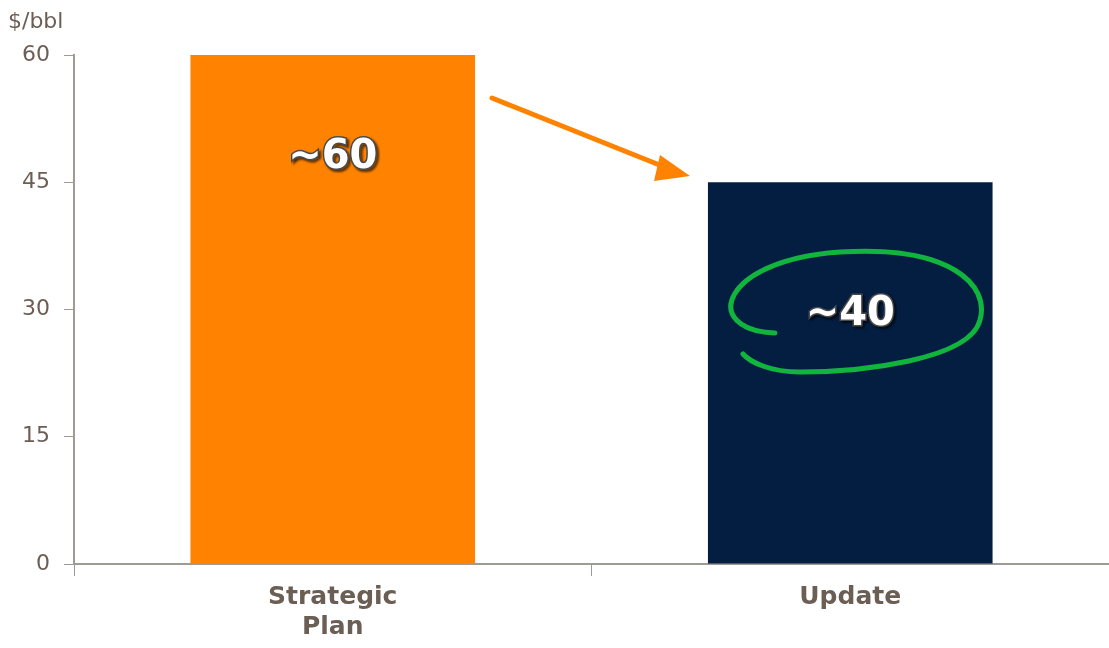 The image size is (1109, 648). What do you see at coordinates (36, 435) in the screenshot?
I see `y-tick-label: 15` at bounding box center [36, 435].